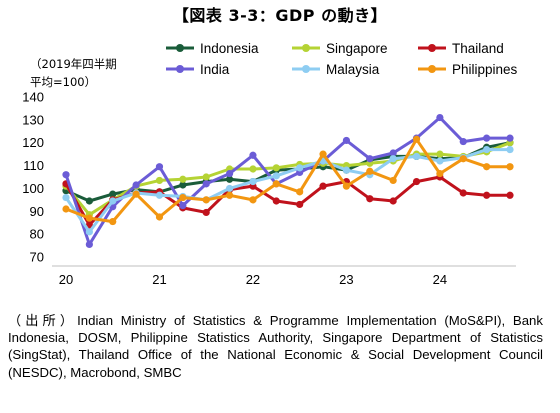 Image resolution: width=560 pixels, height=413 pixels. What do you see at coordinates (33, 142) in the screenshot?
I see `y-tick-label: 120` at bounding box center [33, 142].